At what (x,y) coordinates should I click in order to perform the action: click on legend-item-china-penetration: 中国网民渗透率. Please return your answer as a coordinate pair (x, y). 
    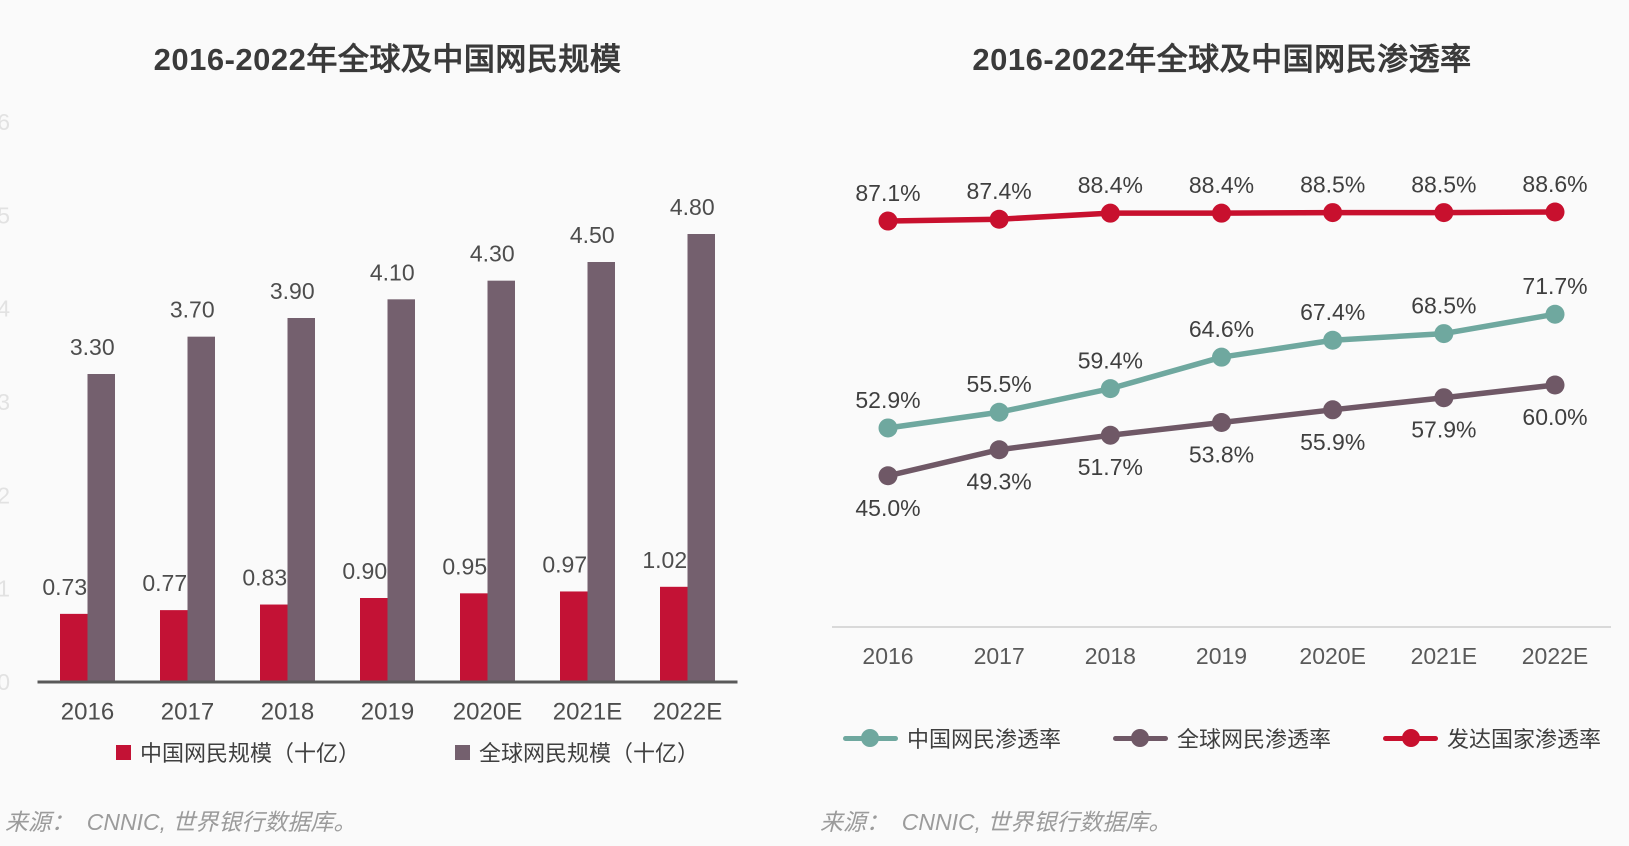
    Looking at the image, I should click on (951, 738).